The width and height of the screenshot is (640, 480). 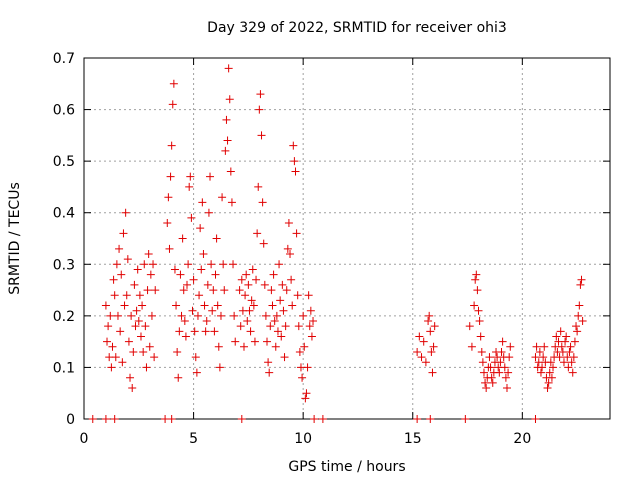 What do you see at coordinates (522, 439) in the screenshot?
I see `x-tick-label: 20` at bounding box center [522, 439].